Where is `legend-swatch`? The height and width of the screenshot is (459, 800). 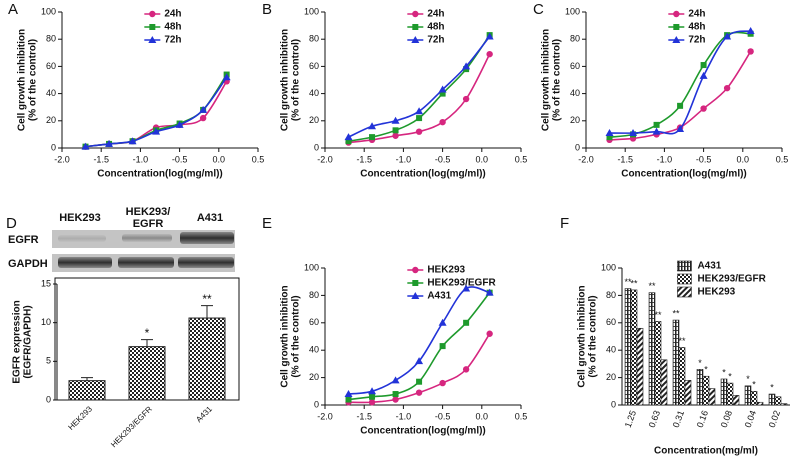
legend-swatch is located at coordinates (684, 292).